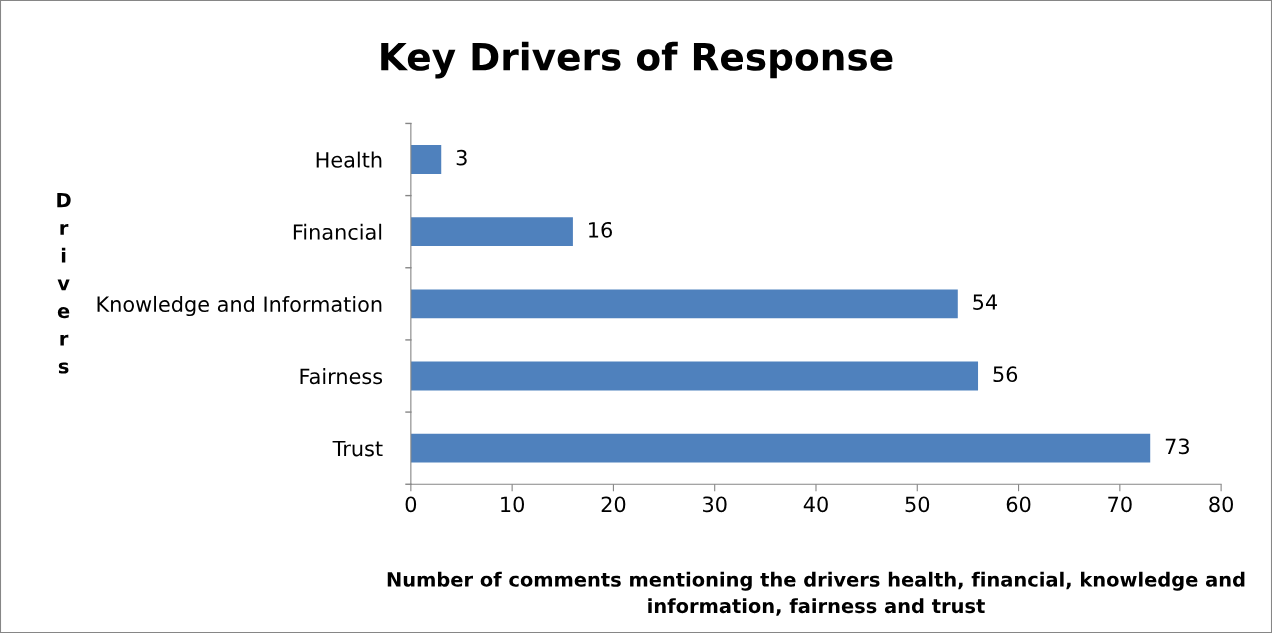 The height and width of the screenshot is (633, 1272). What do you see at coordinates (613, 504) in the screenshot?
I see `x-tick-label: 20` at bounding box center [613, 504].